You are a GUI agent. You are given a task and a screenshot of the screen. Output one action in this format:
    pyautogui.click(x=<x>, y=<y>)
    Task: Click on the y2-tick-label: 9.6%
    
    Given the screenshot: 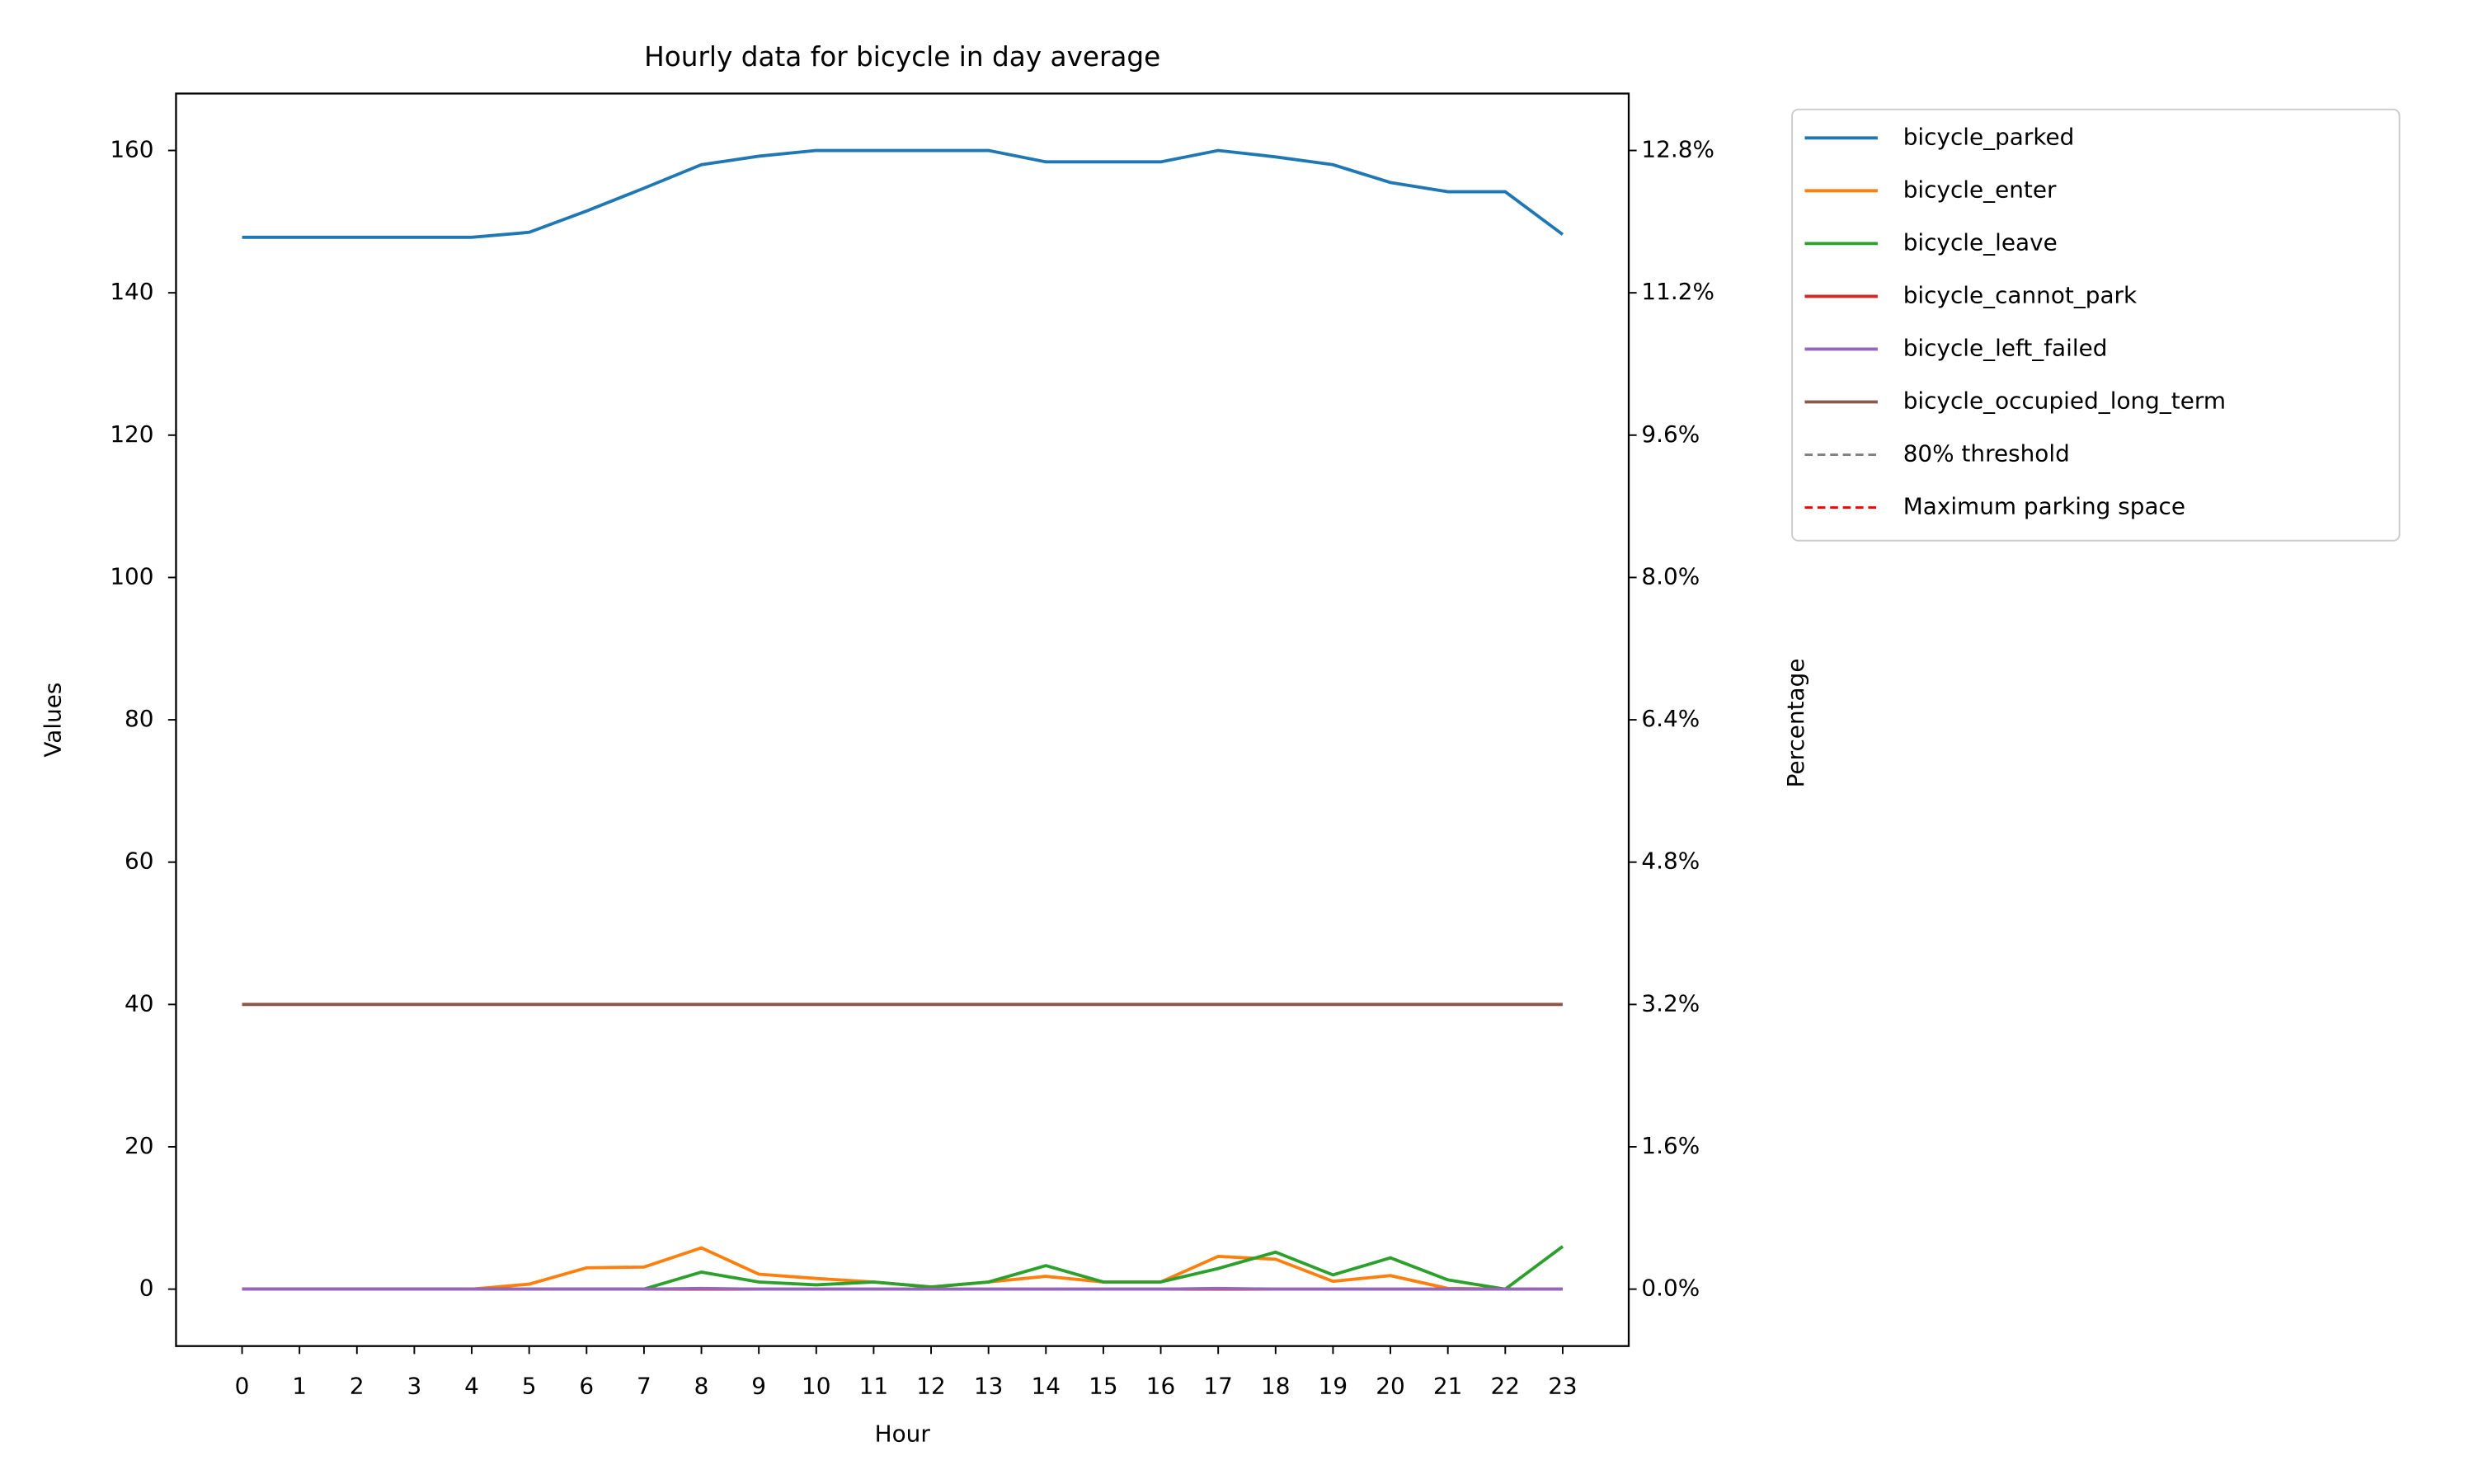 What is the action you would take?
    pyautogui.click(x=1670, y=434)
    